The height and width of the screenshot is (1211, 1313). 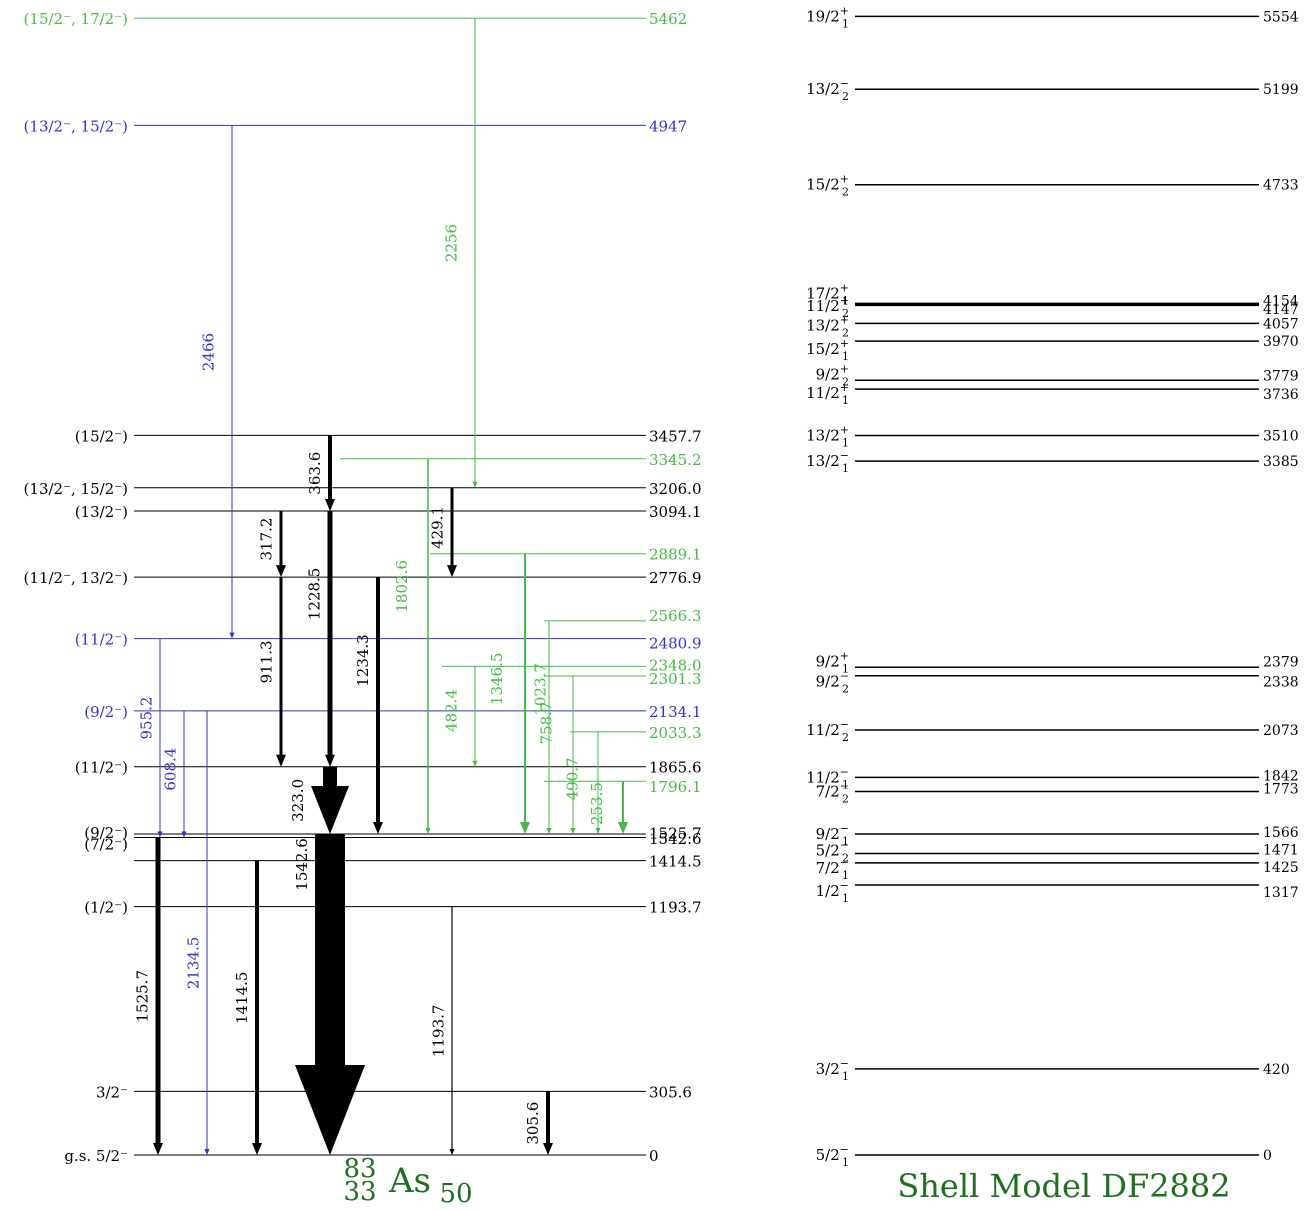 What do you see at coordinates (675, 436) in the screenshot?
I see `level-energy-label: 3457.7` at bounding box center [675, 436].